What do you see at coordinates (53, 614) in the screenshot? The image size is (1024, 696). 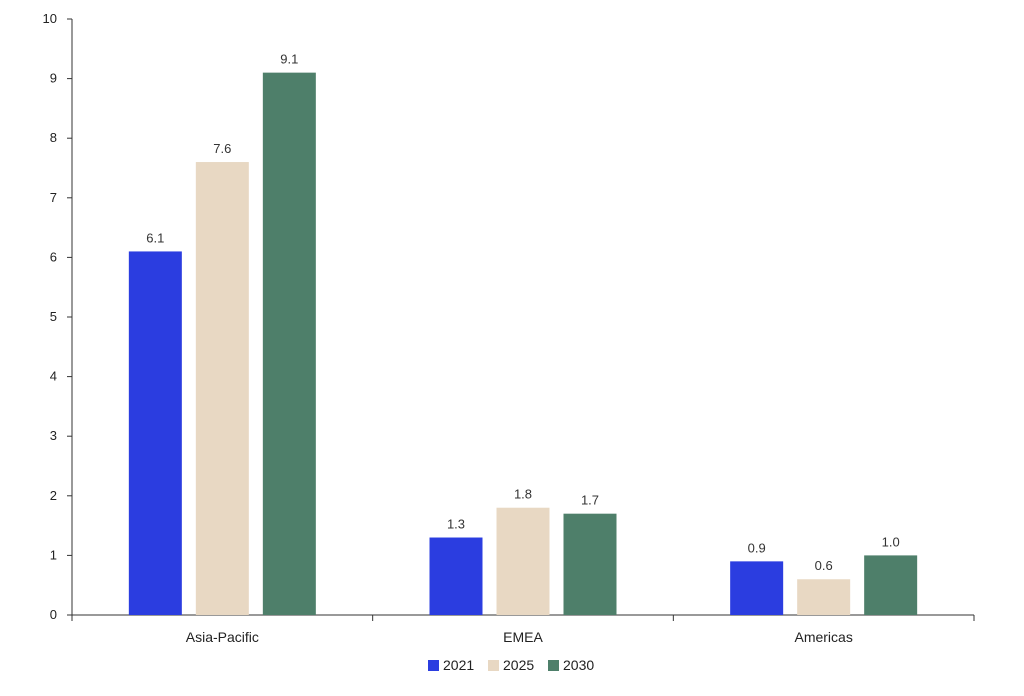 I see `y-tick-label: 0` at bounding box center [53, 614].